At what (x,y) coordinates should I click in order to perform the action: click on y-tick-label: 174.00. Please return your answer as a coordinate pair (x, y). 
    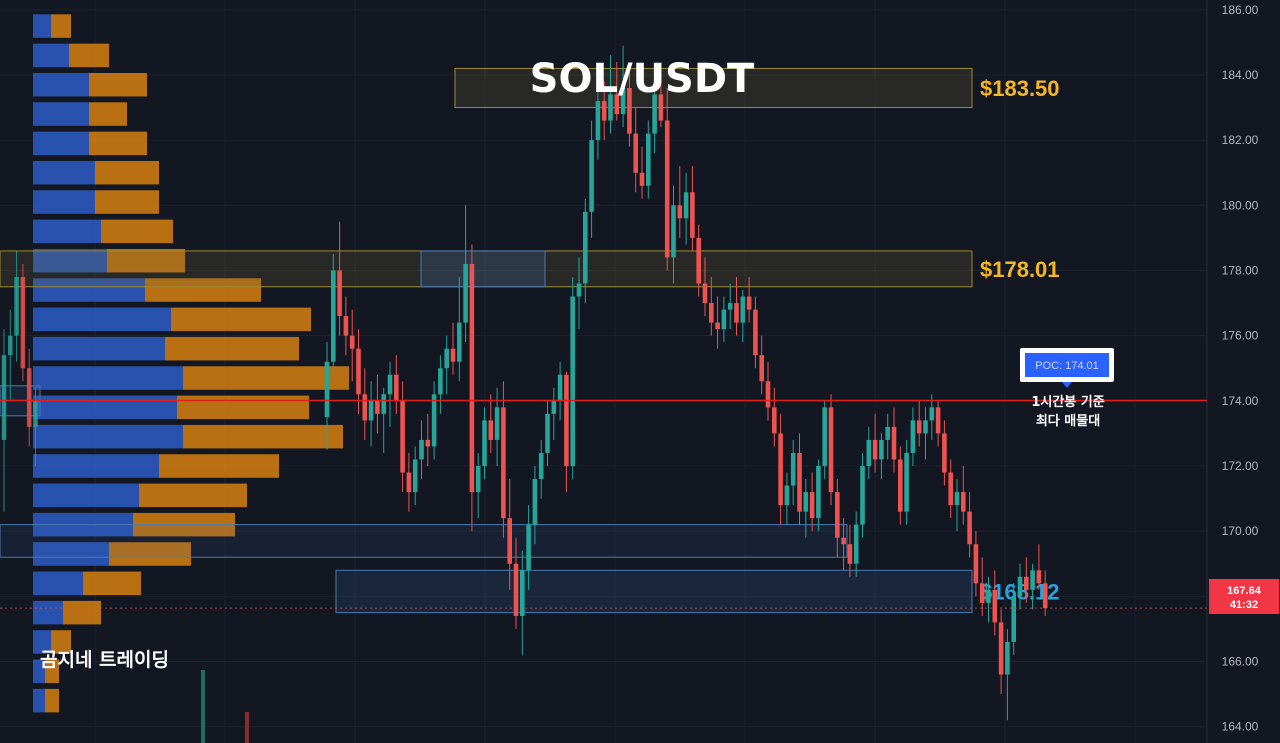
    Looking at the image, I should click on (1240, 401).